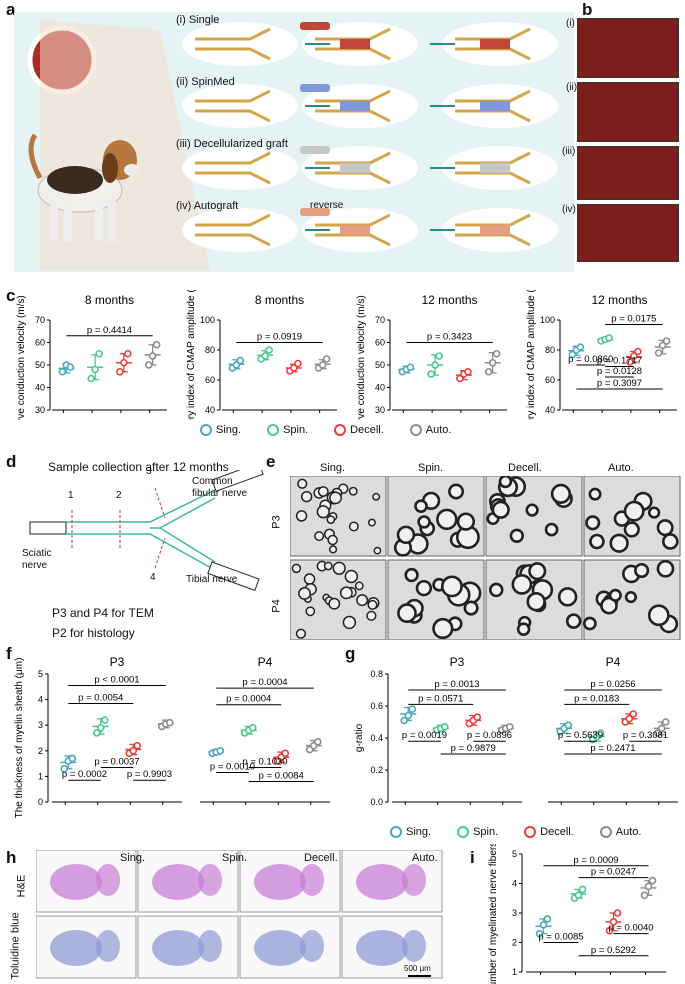 This screenshot has width=685, height=984. Describe the element at coordinates (11, 857) in the screenshot. I see `panel-label-h: h` at that location.